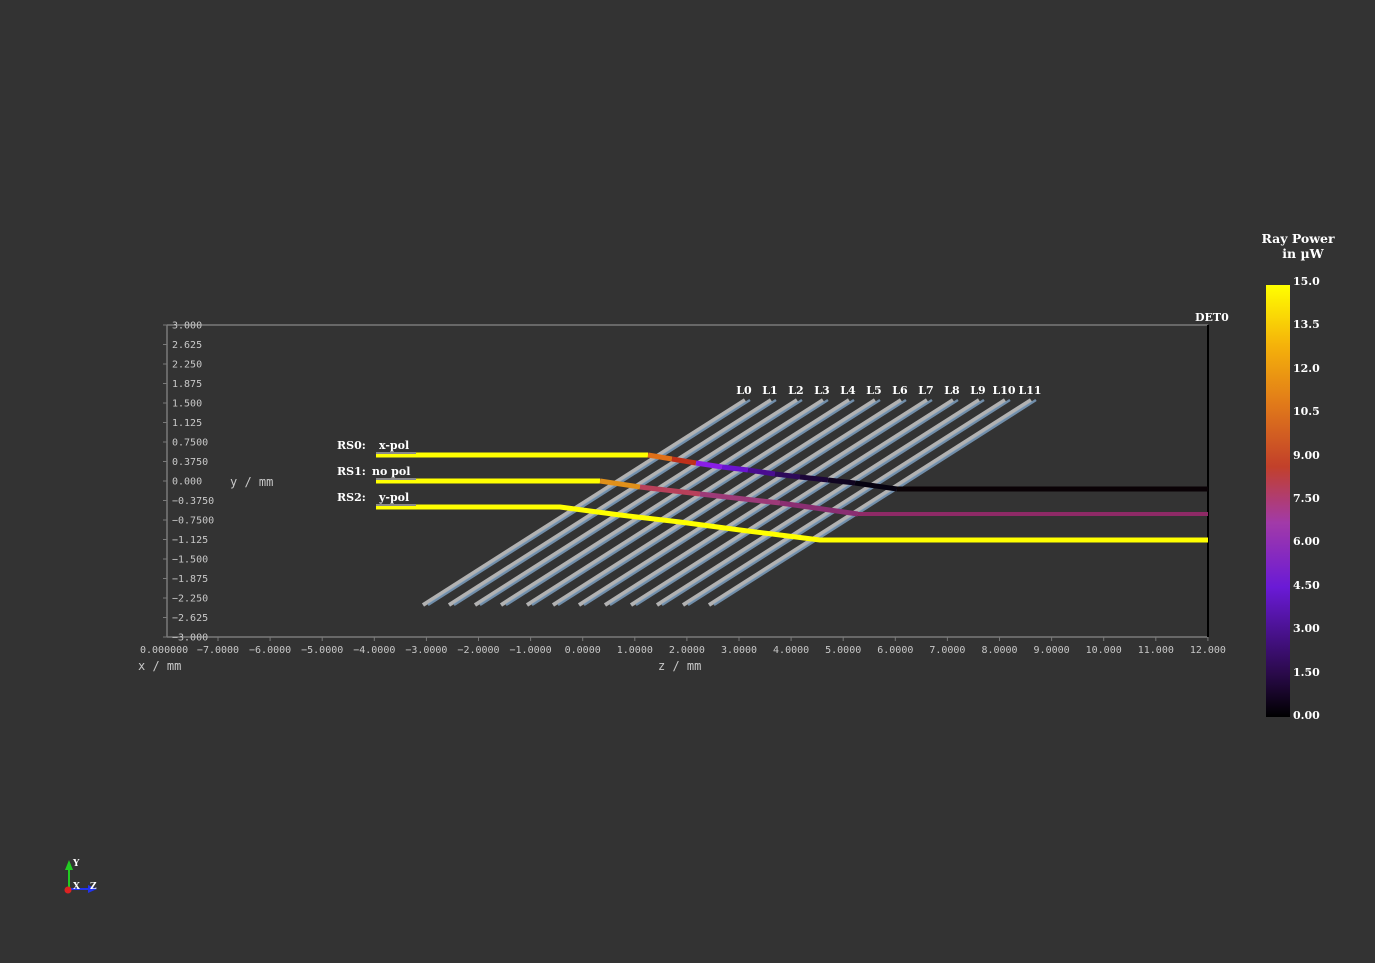 The width and height of the screenshot is (1375, 963). What do you see at coordinates (1298, 238) in the screenshot?
I see `colorbar-title-line1: Ray Power` at bounding box center [1298, 238].